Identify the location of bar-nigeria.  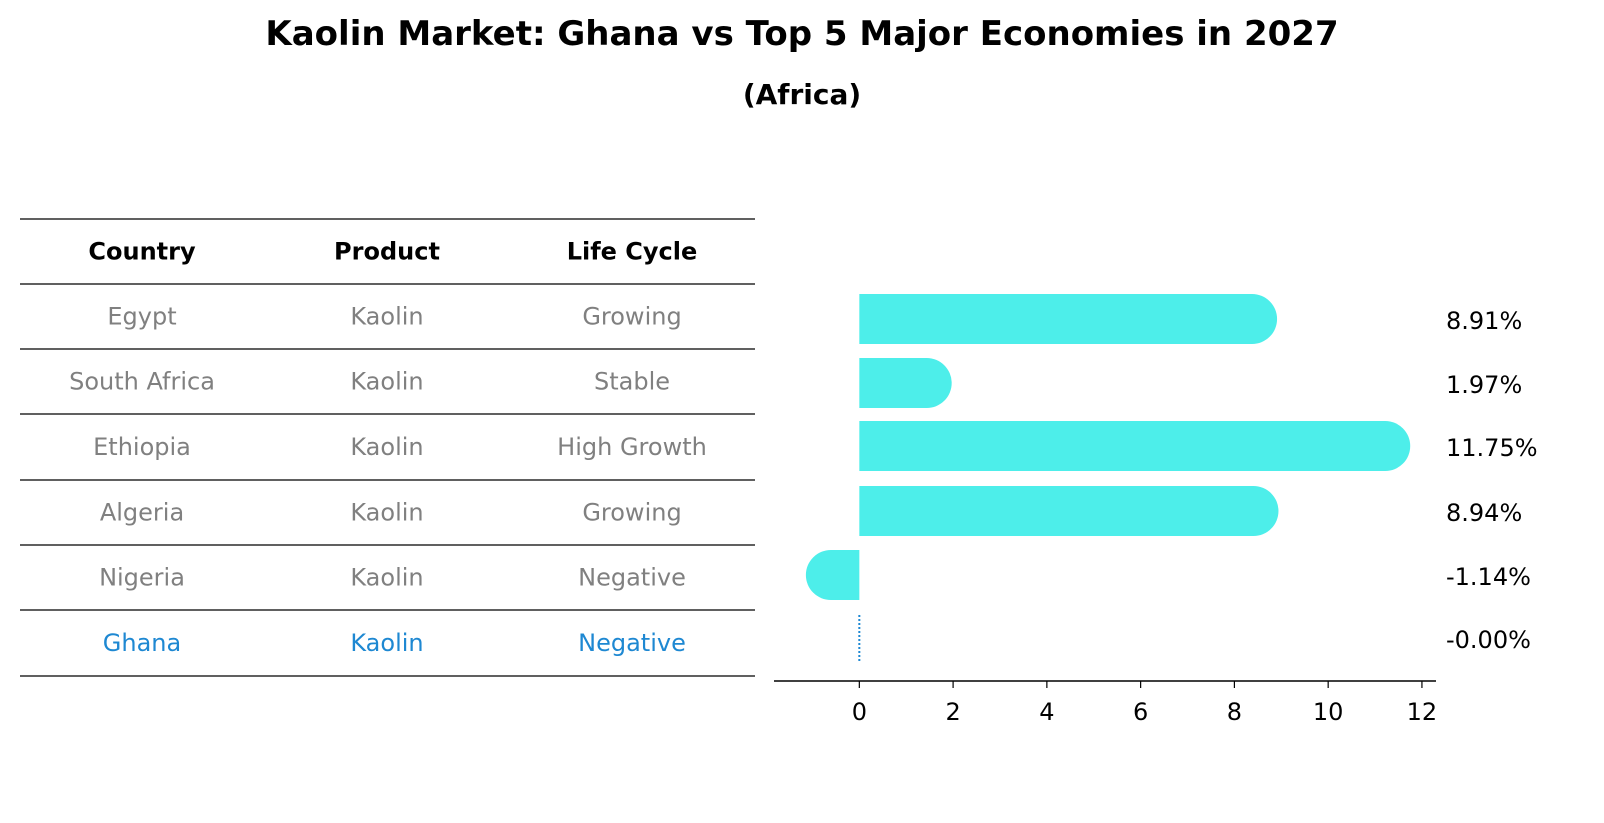
(832, 575).